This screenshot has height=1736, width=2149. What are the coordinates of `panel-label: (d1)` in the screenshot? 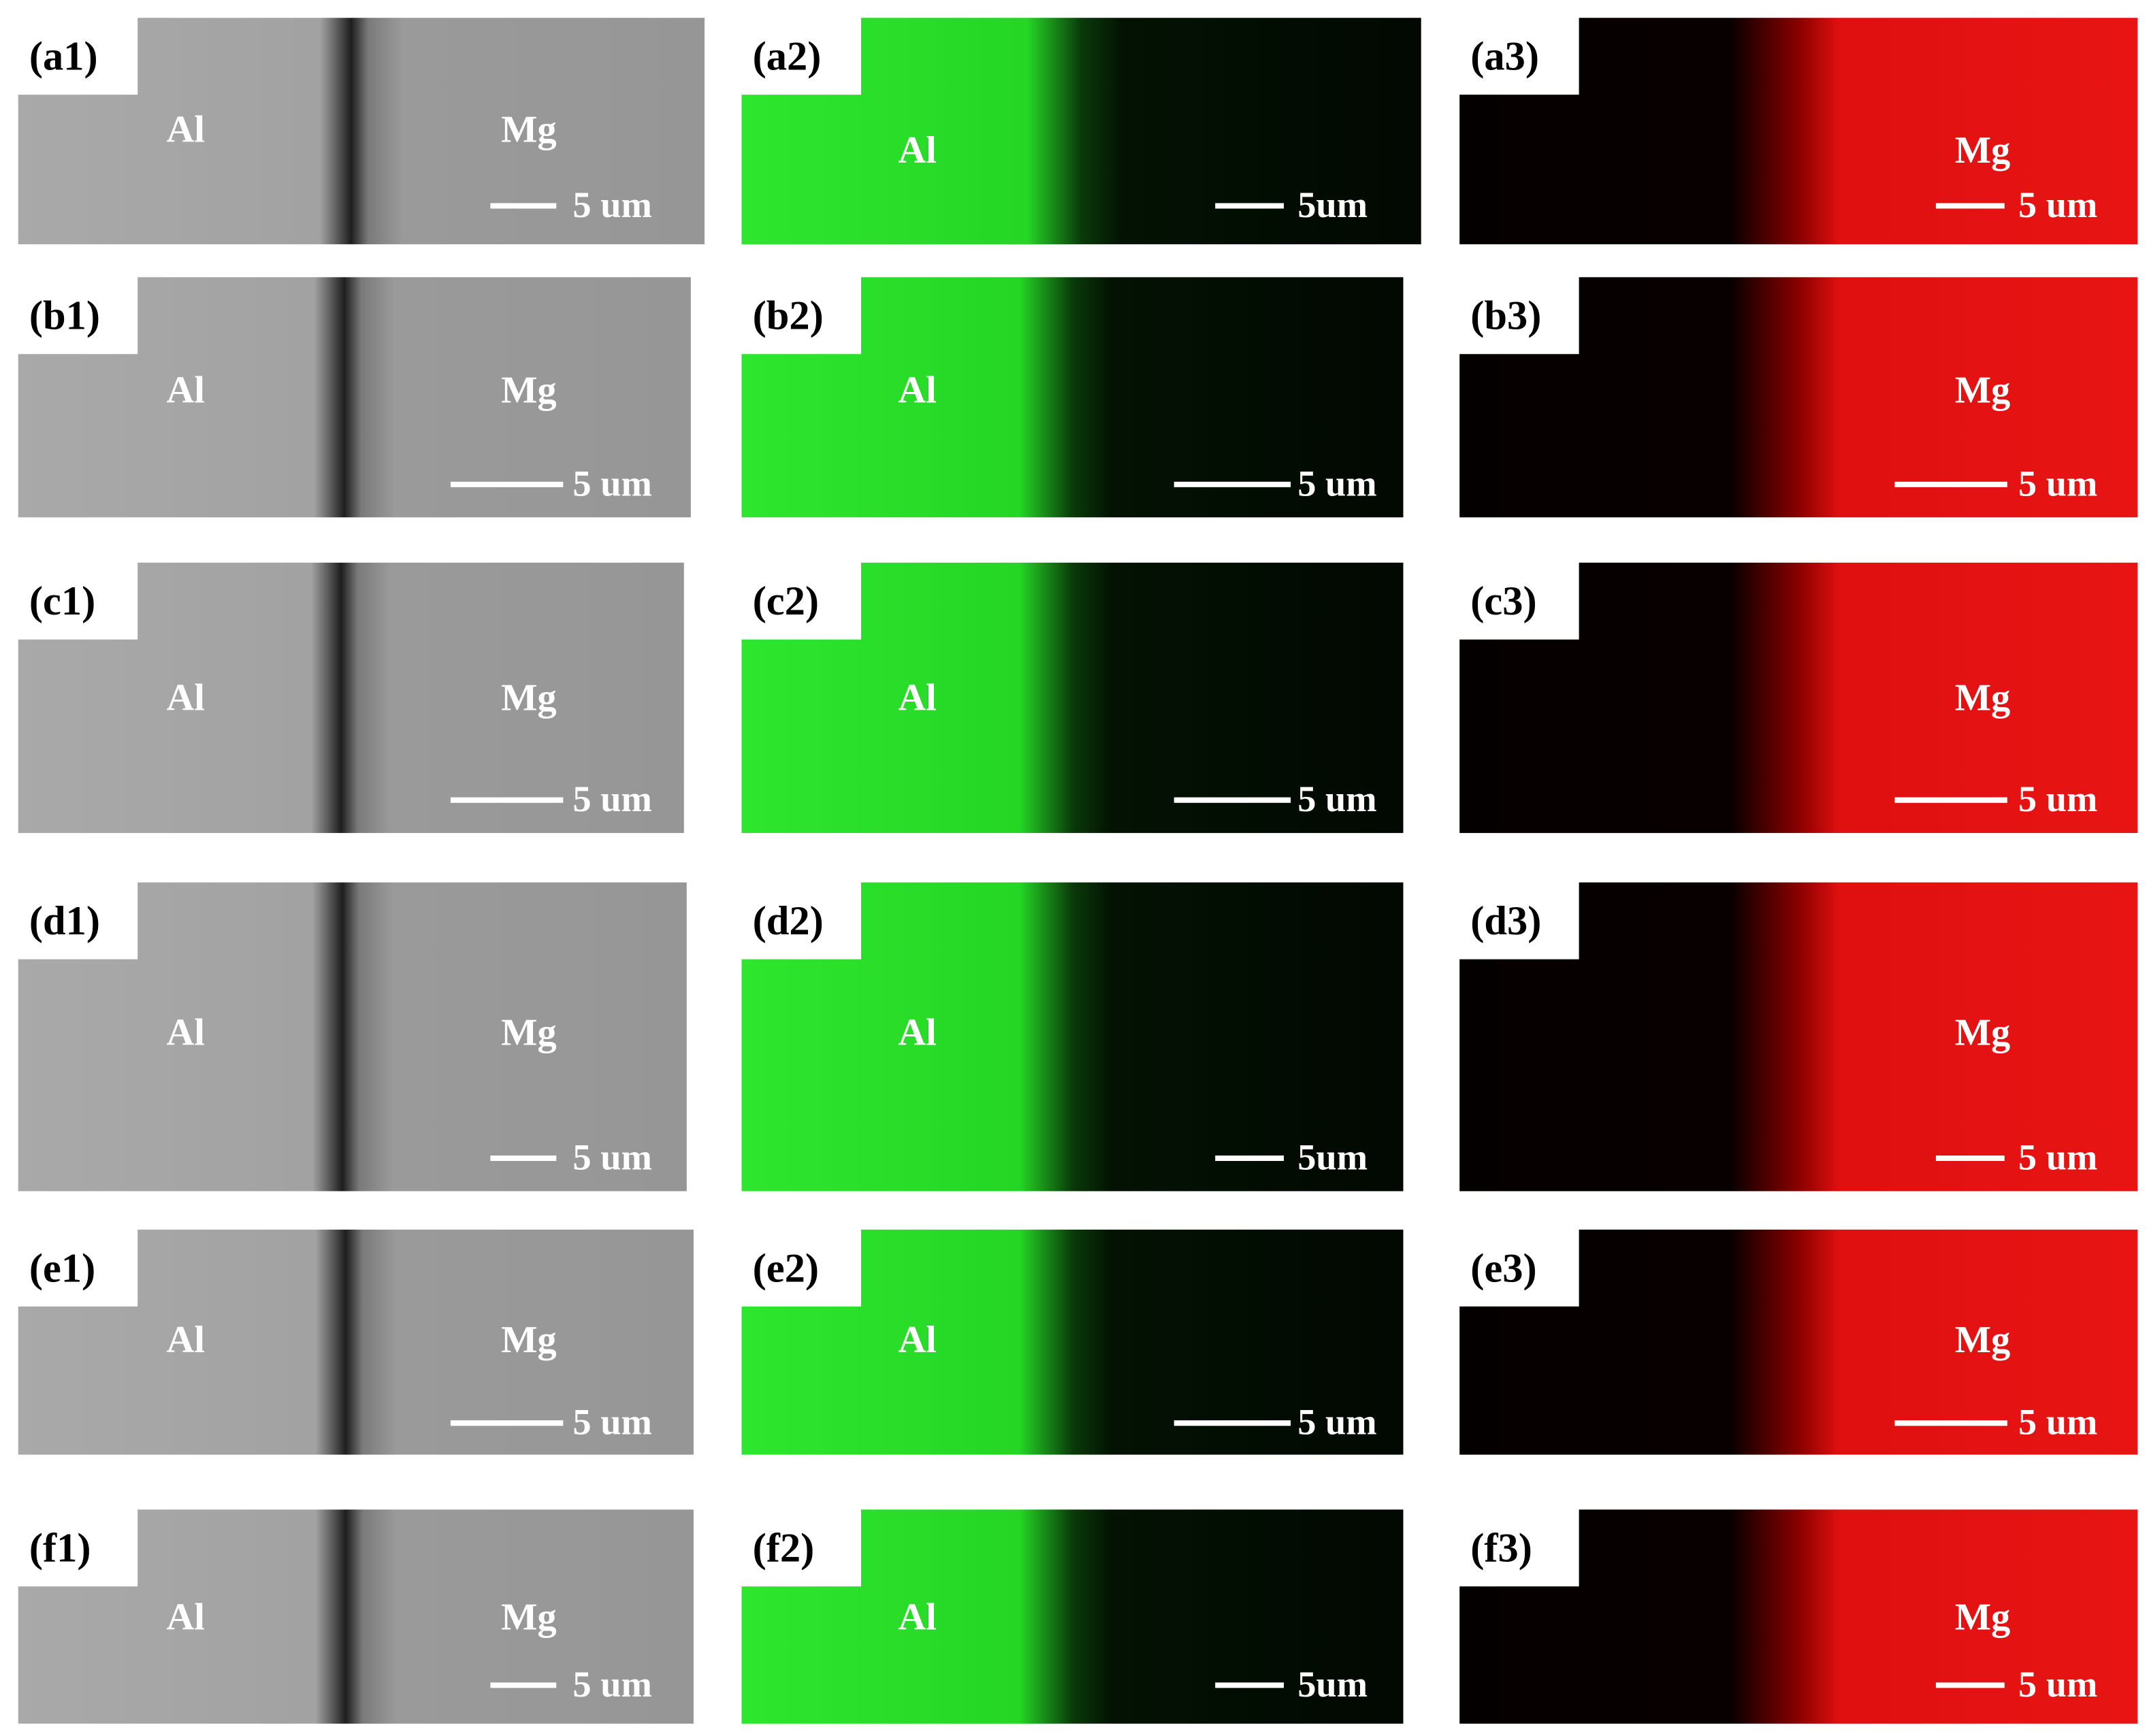 It's located at (64, 921).